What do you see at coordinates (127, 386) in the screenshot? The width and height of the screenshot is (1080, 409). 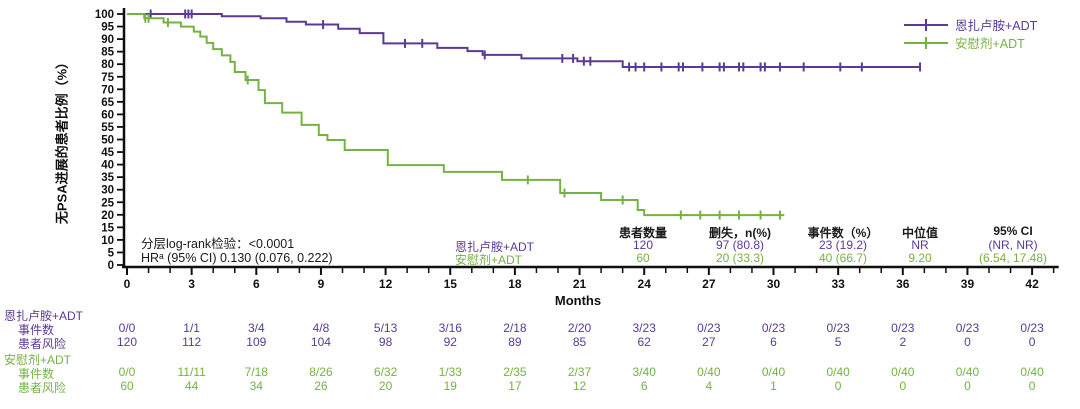 I see `risk-cell: 60` at bounding box center [127, 386].